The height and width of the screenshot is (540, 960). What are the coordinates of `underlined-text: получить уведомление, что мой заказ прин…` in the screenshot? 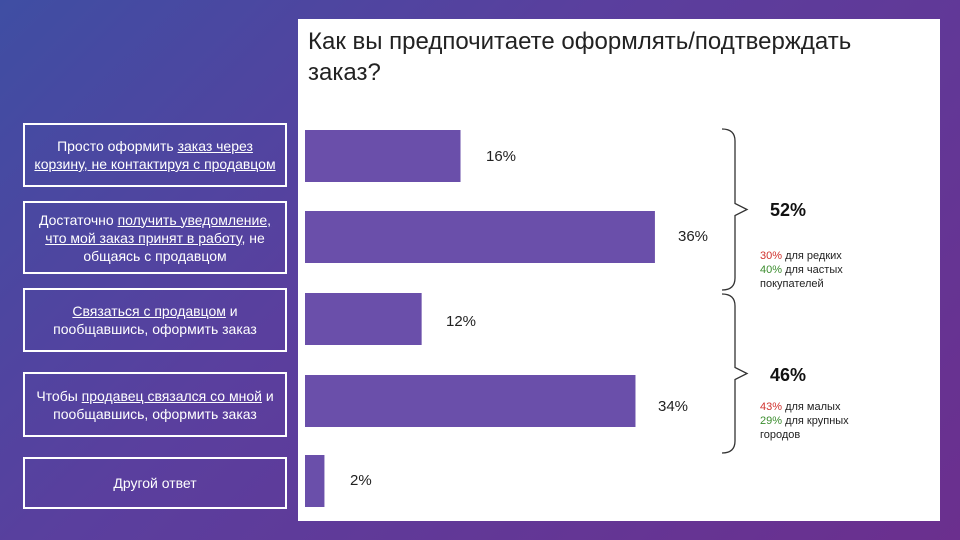 It's located at (158, 228).